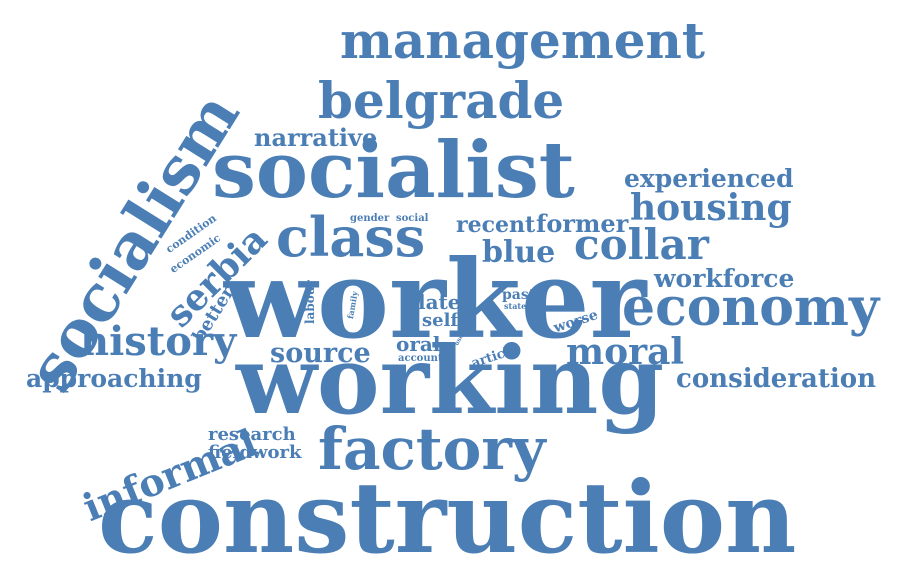 The width and height of the screenshot is (900, 562). I want to click on word-research: research, so click(252, 434).